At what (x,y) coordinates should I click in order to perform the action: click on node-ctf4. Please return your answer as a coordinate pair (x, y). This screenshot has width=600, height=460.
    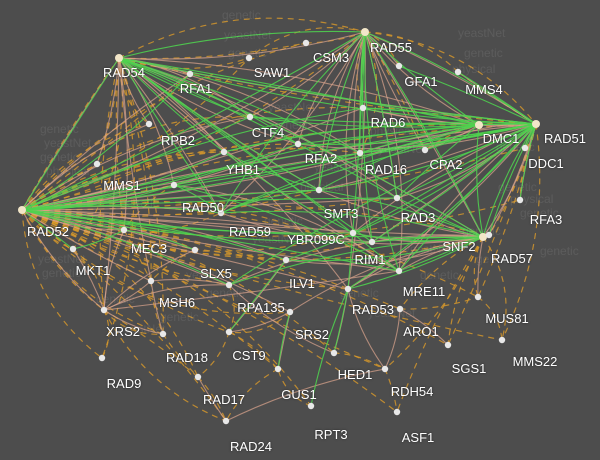
    Looking at the image, I should click on (250, 117).